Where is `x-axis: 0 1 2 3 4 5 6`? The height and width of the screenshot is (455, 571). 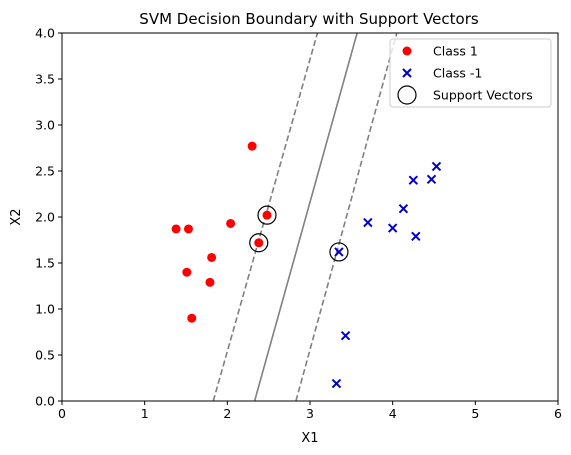
x-axis: 0 1 2 3 4 5 6 is located at coordinates (310, 411).